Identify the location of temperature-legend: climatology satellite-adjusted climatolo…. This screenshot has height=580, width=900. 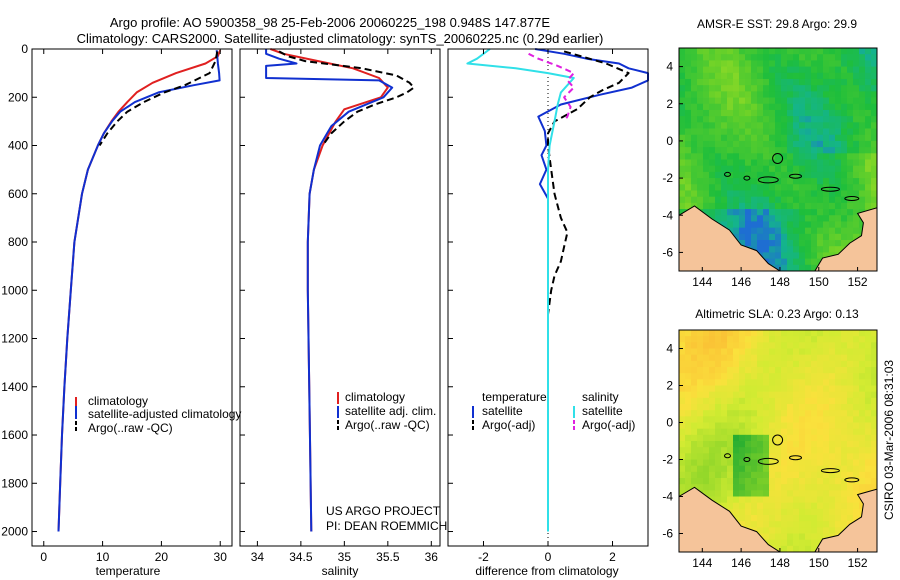
(158, 414).